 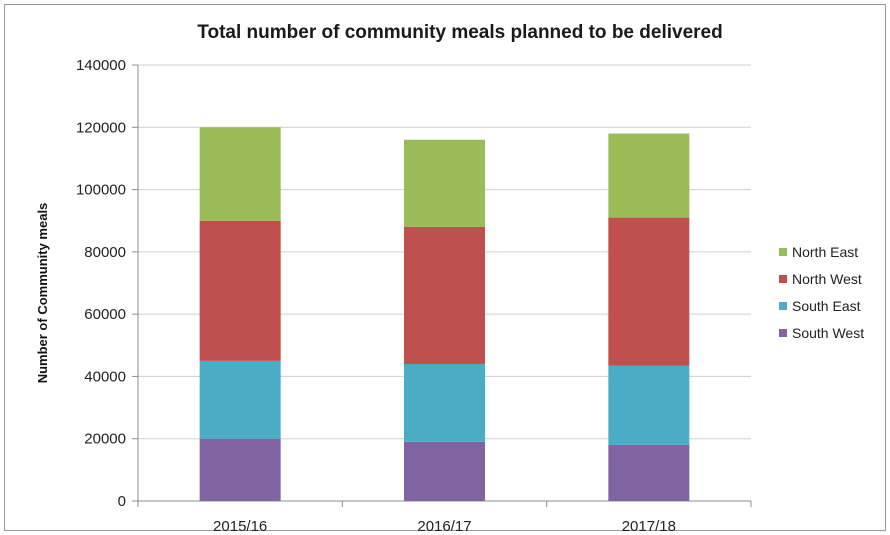 What do you see at coordinates (101, 127) in the screenshot?
I see `y-tick-label: 120000` at bounding box center [101, 127].